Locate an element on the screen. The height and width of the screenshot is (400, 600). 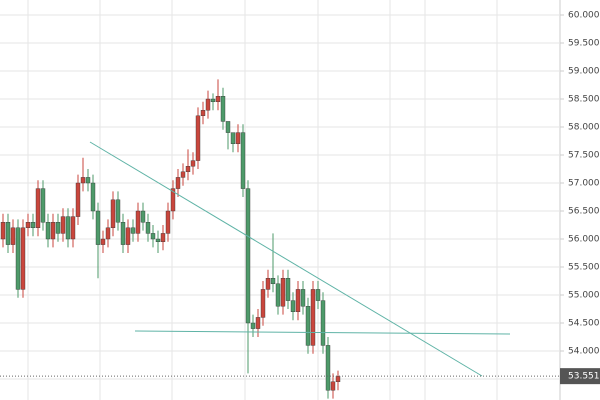
y-tick-label: 56.000 is located at coordinates (584, 240).